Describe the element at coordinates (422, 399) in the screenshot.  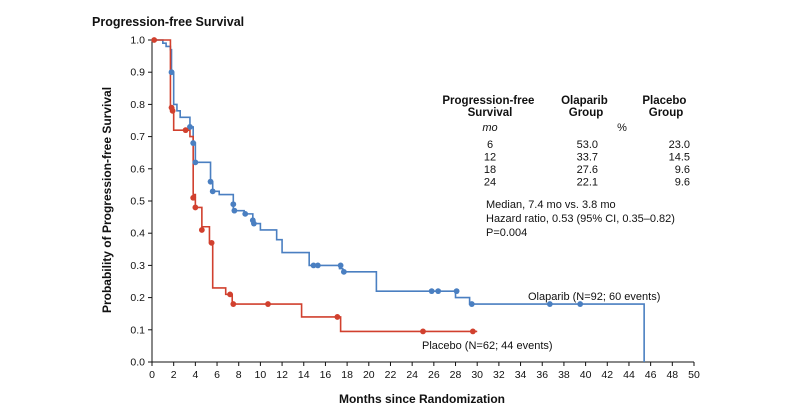
I see `x-axis-title: Months since Randomization` at that location.